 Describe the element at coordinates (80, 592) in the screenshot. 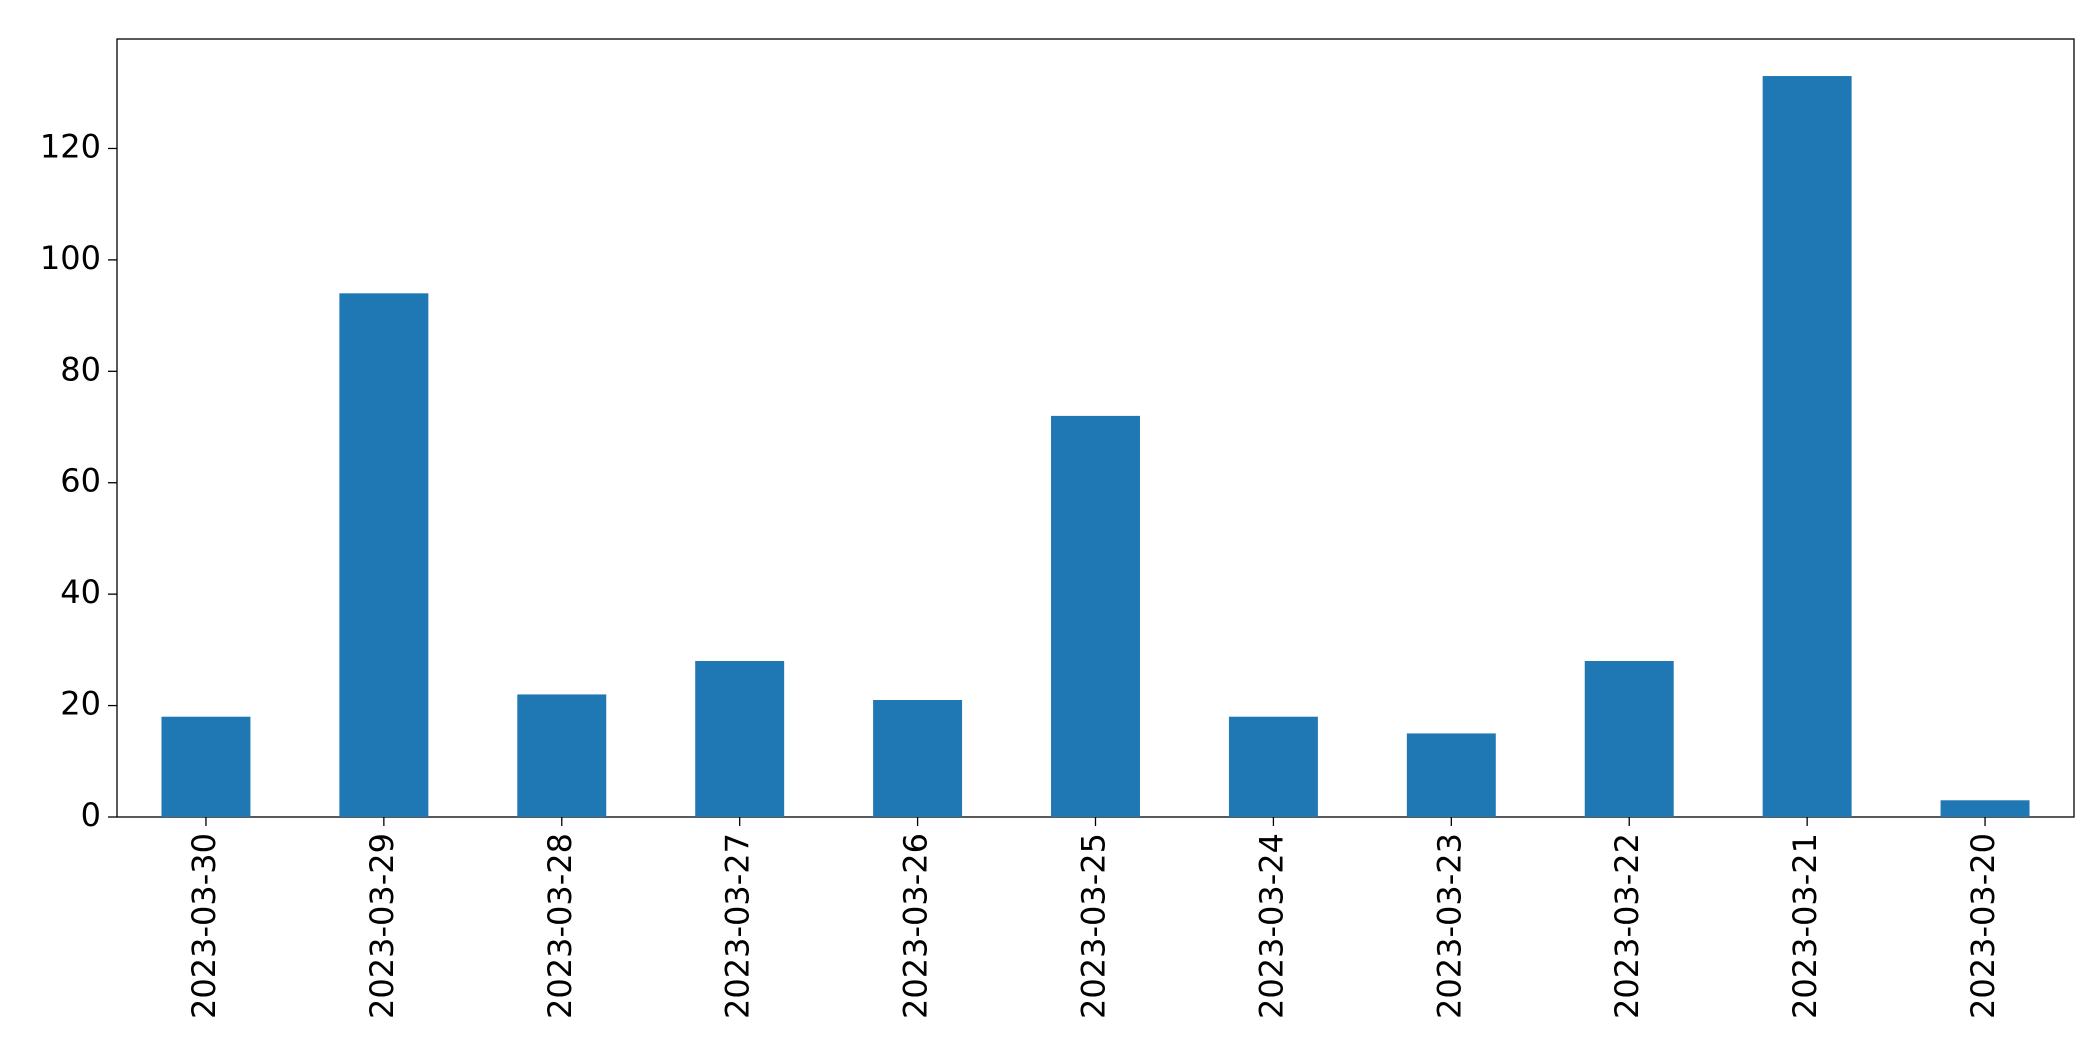

I see `y-tick-label: 40` at that location.